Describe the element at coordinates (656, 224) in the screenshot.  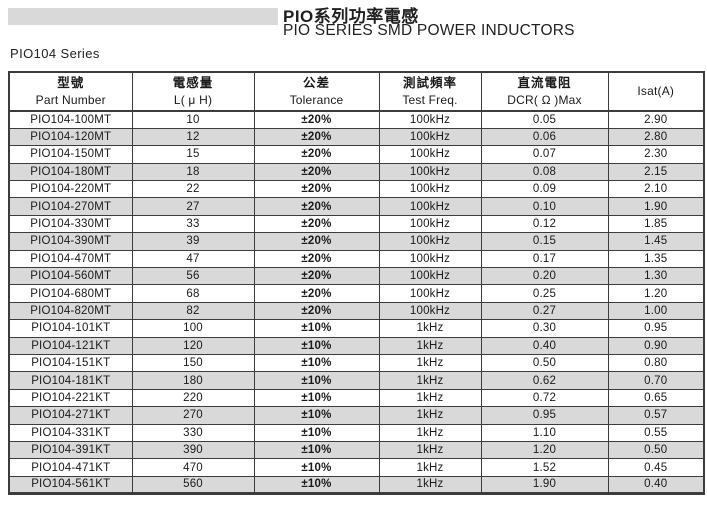
I see `cell-isat: 1.85` at that location.